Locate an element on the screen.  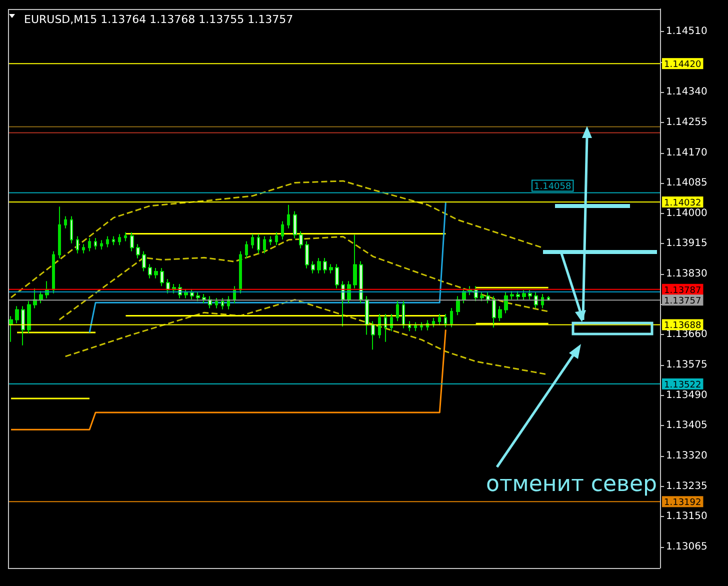
ref-line-label: 1.13522 is located at coordinates (683, 385).